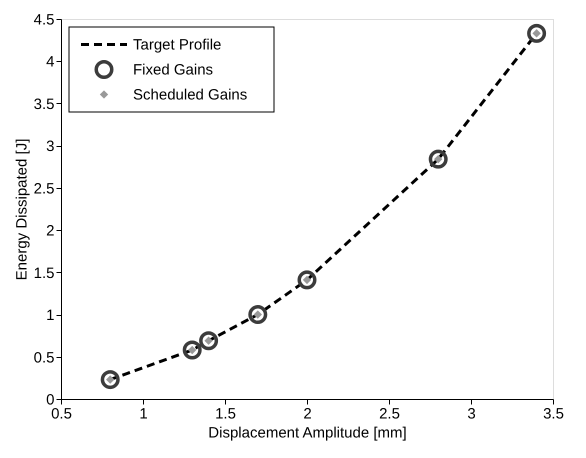  I want to click on legend-label: Target Profile, so click(177, 45).